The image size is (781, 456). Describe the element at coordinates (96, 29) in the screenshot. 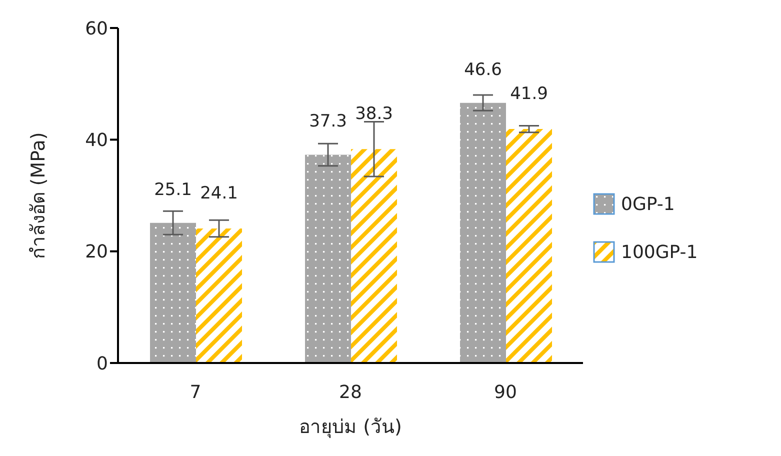

I see `y-tick-label: 60` at that location.